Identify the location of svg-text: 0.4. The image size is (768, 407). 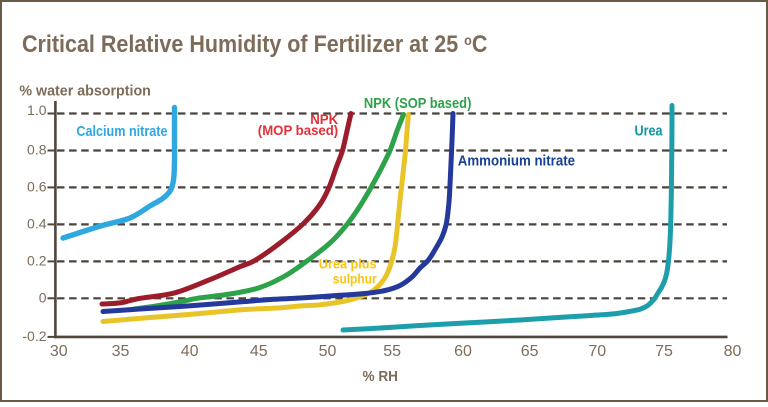
(37, 223).